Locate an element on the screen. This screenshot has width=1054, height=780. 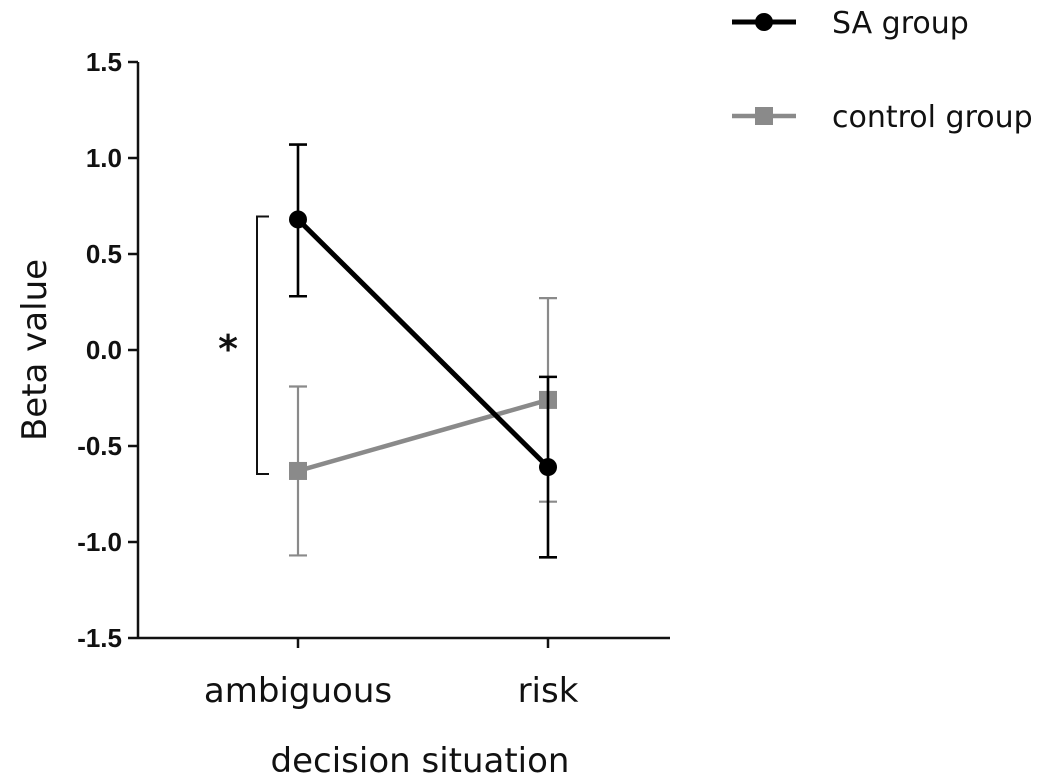
y-tick-label: -0.5 is located at coordinates (99, 446).